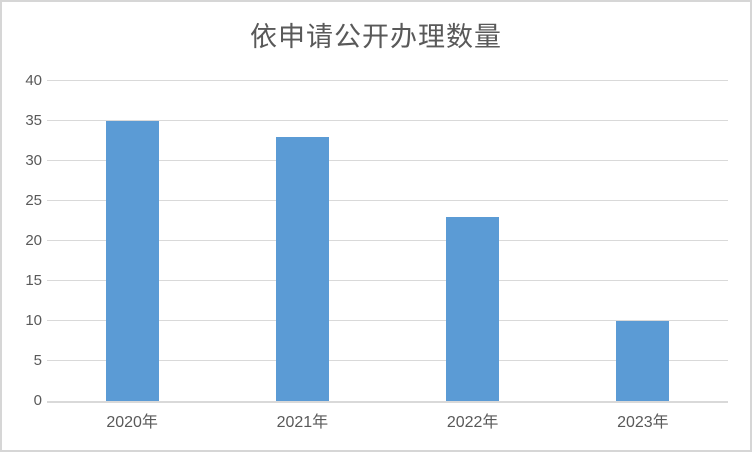  I want to click on bar-2021年, so click(302, 269).